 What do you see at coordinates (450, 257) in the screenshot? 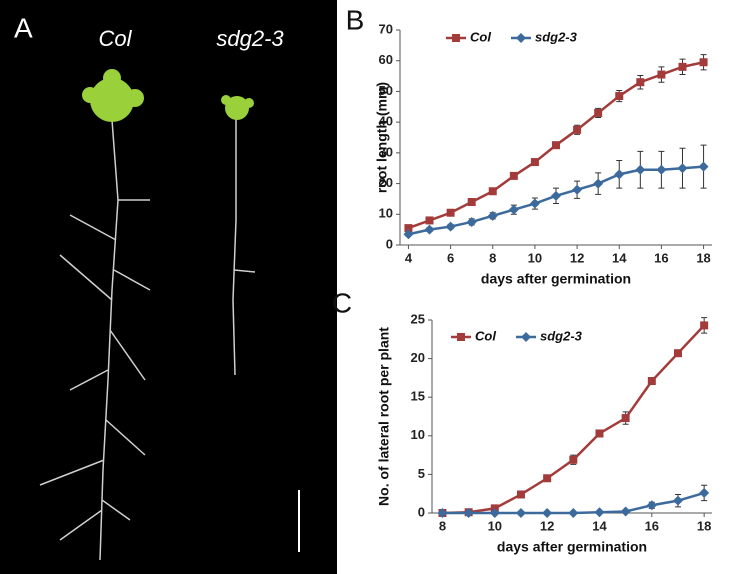
I see `x-tick-label: 6` at bounding box center [450, 257].